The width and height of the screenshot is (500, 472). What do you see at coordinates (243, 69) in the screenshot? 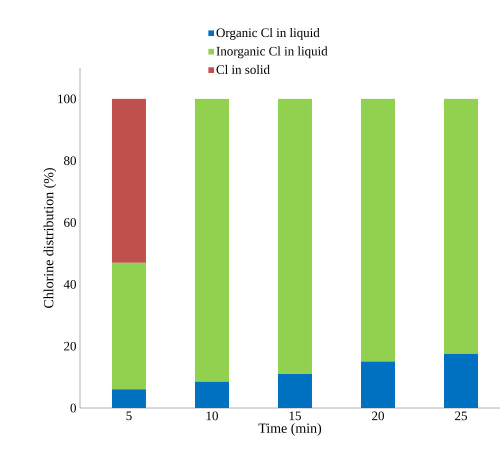
I see `legend-label: Cl in solid` at bounding box center [243, 69].